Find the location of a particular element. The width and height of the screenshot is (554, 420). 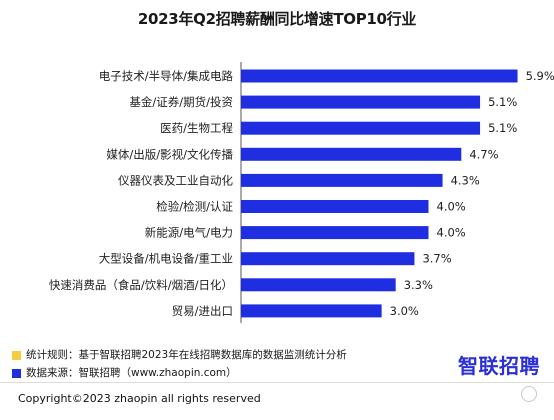

category-label: 基金/证券/期货/投资 is located at coordinates (181, 102).